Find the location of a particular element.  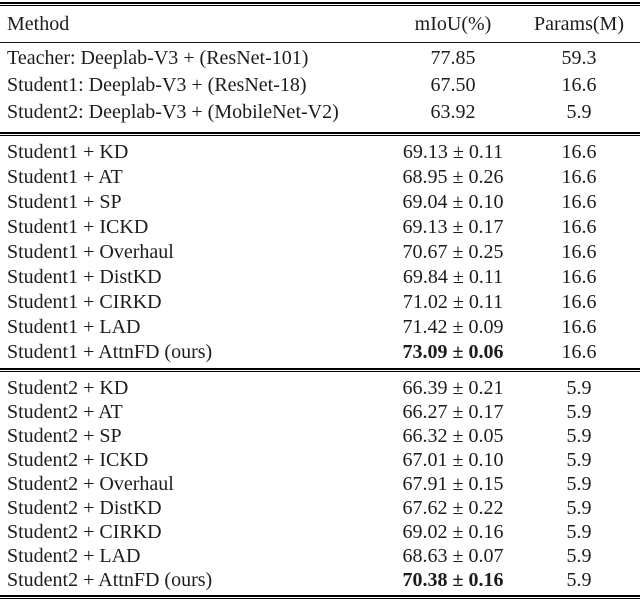

cell-method: Student1 + LAD is located at coordinates (74, 327).